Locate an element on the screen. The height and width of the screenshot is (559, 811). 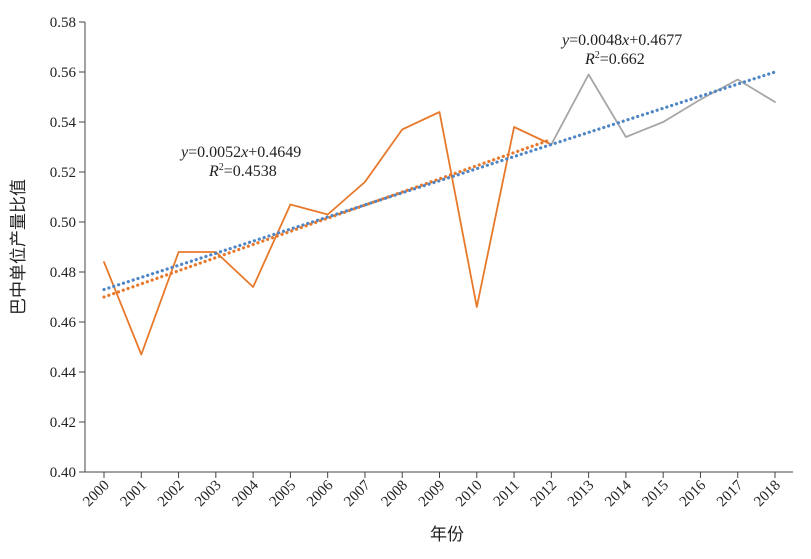
y-axis-title: 巴中单位产量比值 is located at coordinates (18, 247).